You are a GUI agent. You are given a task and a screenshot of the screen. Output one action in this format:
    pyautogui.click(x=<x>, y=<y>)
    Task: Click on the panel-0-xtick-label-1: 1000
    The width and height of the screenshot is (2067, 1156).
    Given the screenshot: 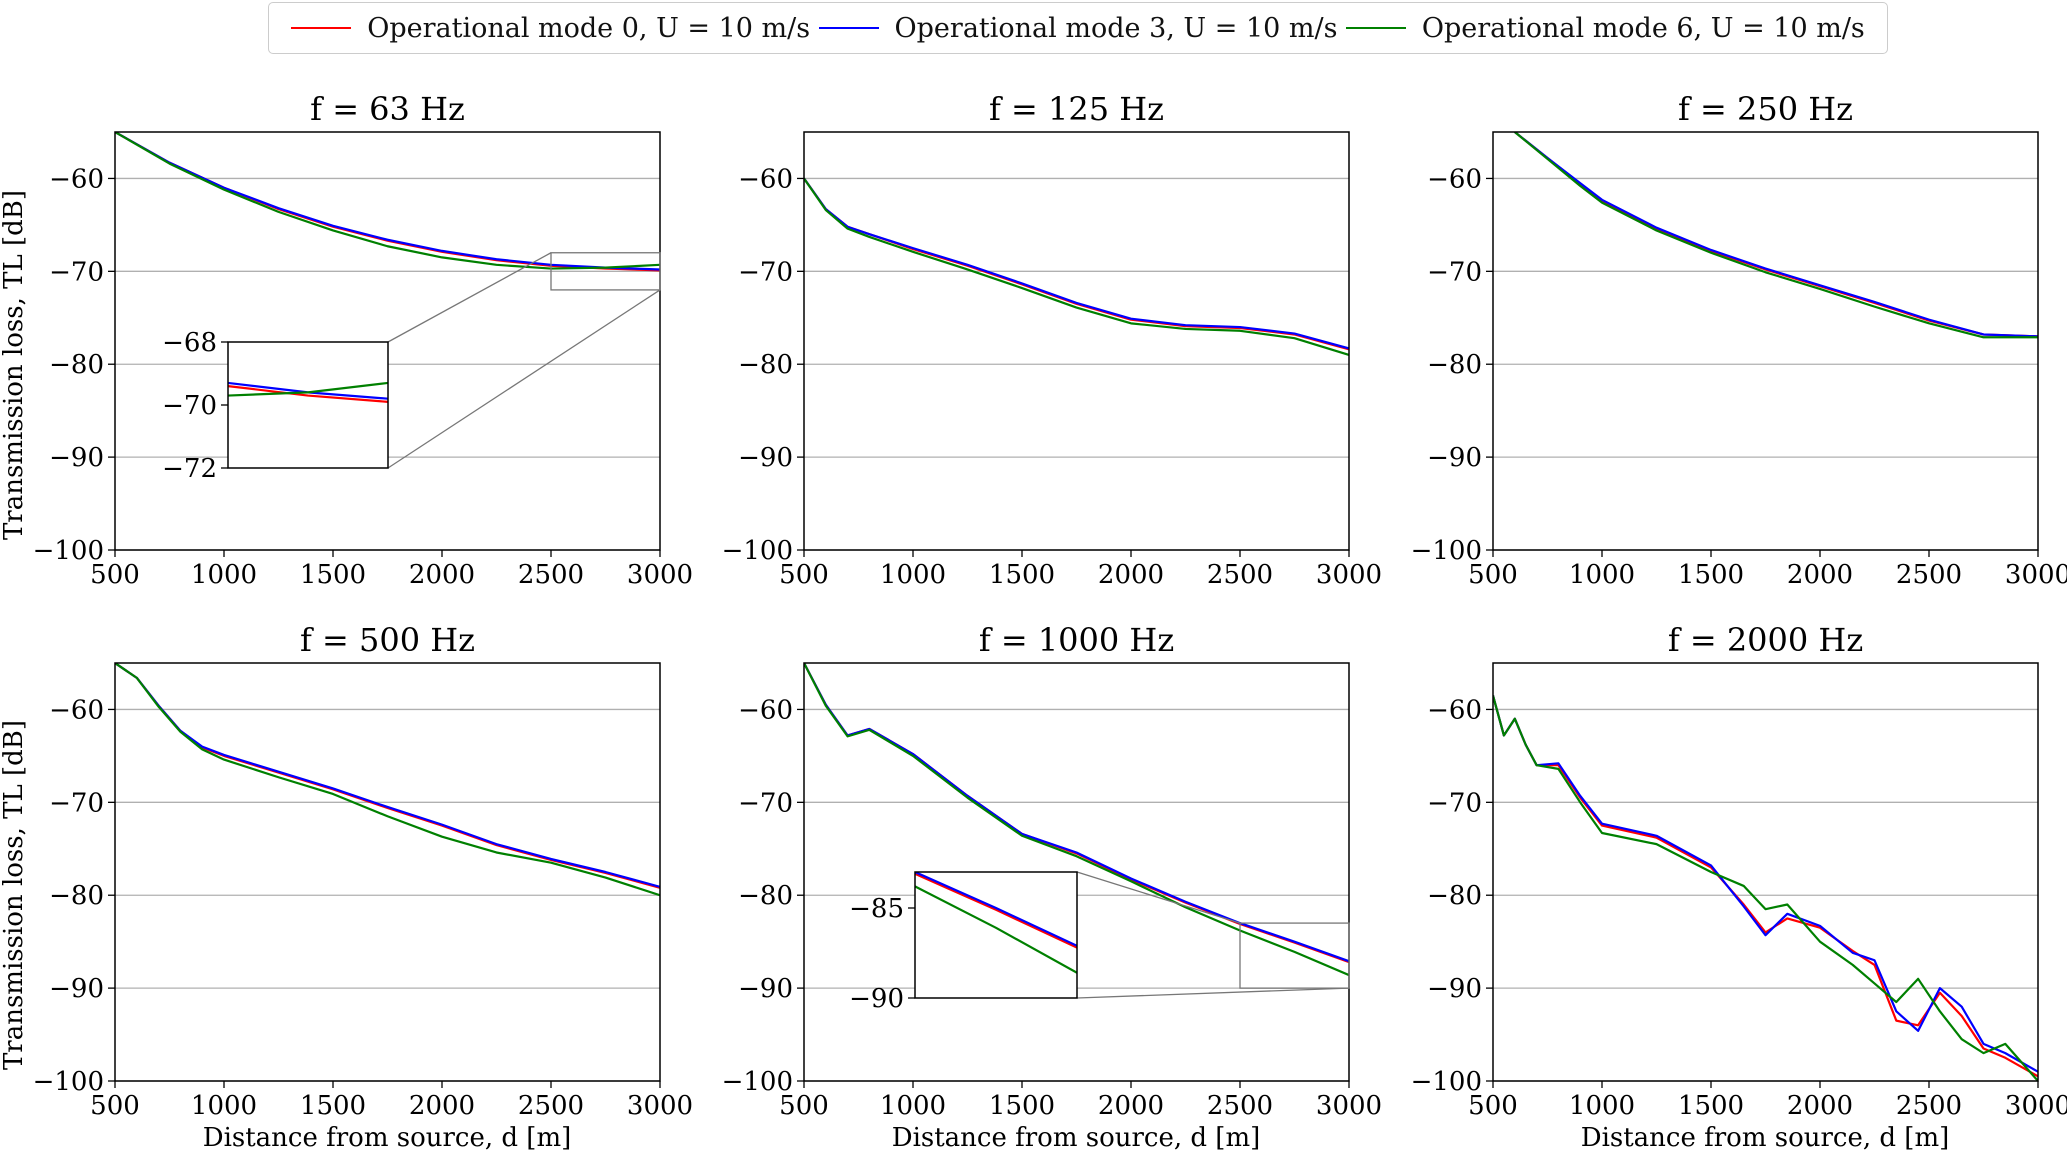 What is the action you would take?
    pyautogui.click(x=224, y=575)
    